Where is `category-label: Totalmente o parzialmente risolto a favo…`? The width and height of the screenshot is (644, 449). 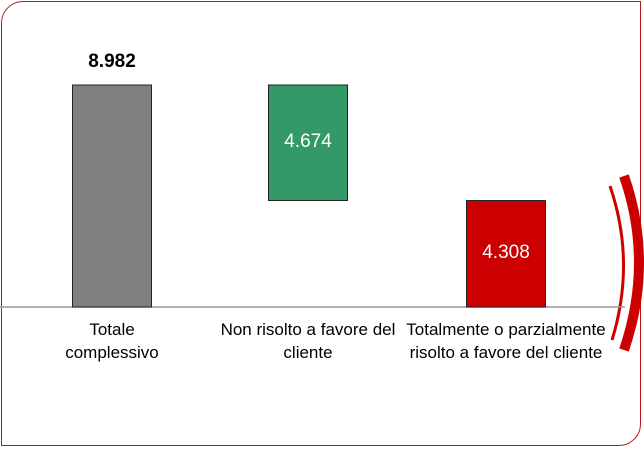 category-label: Totalmente o parzialmente risolto a favo… is located at coordinates (506, 341).